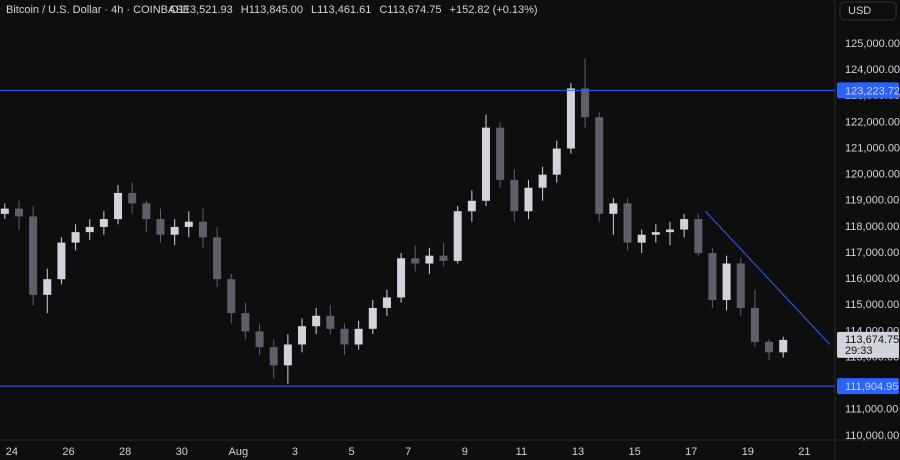  I want to click on x-tick-label: Aug, so click(239, 452).